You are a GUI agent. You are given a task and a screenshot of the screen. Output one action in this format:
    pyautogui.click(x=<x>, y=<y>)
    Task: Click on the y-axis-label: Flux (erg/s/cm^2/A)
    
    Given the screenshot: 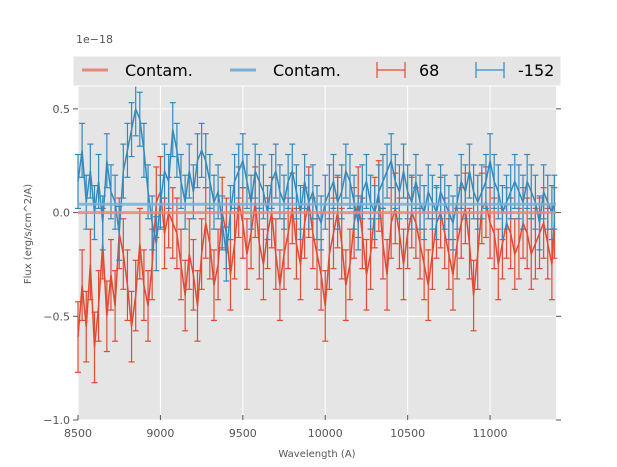 What is the action you would take?
    pyautogui.click(x=28, y=234)
    